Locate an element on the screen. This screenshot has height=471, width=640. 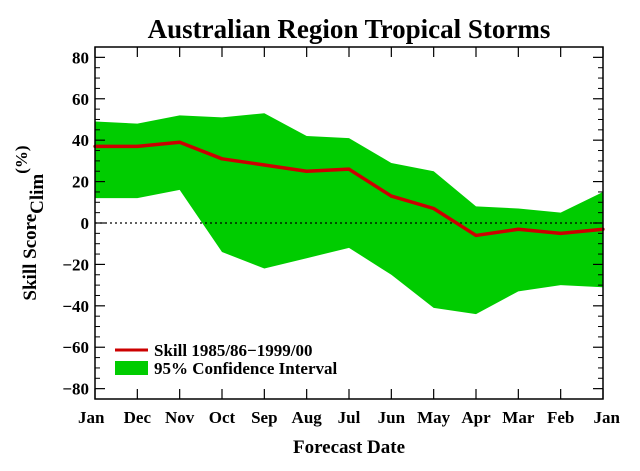
y-tick-label: −20 is located at coordinates (75, 264).